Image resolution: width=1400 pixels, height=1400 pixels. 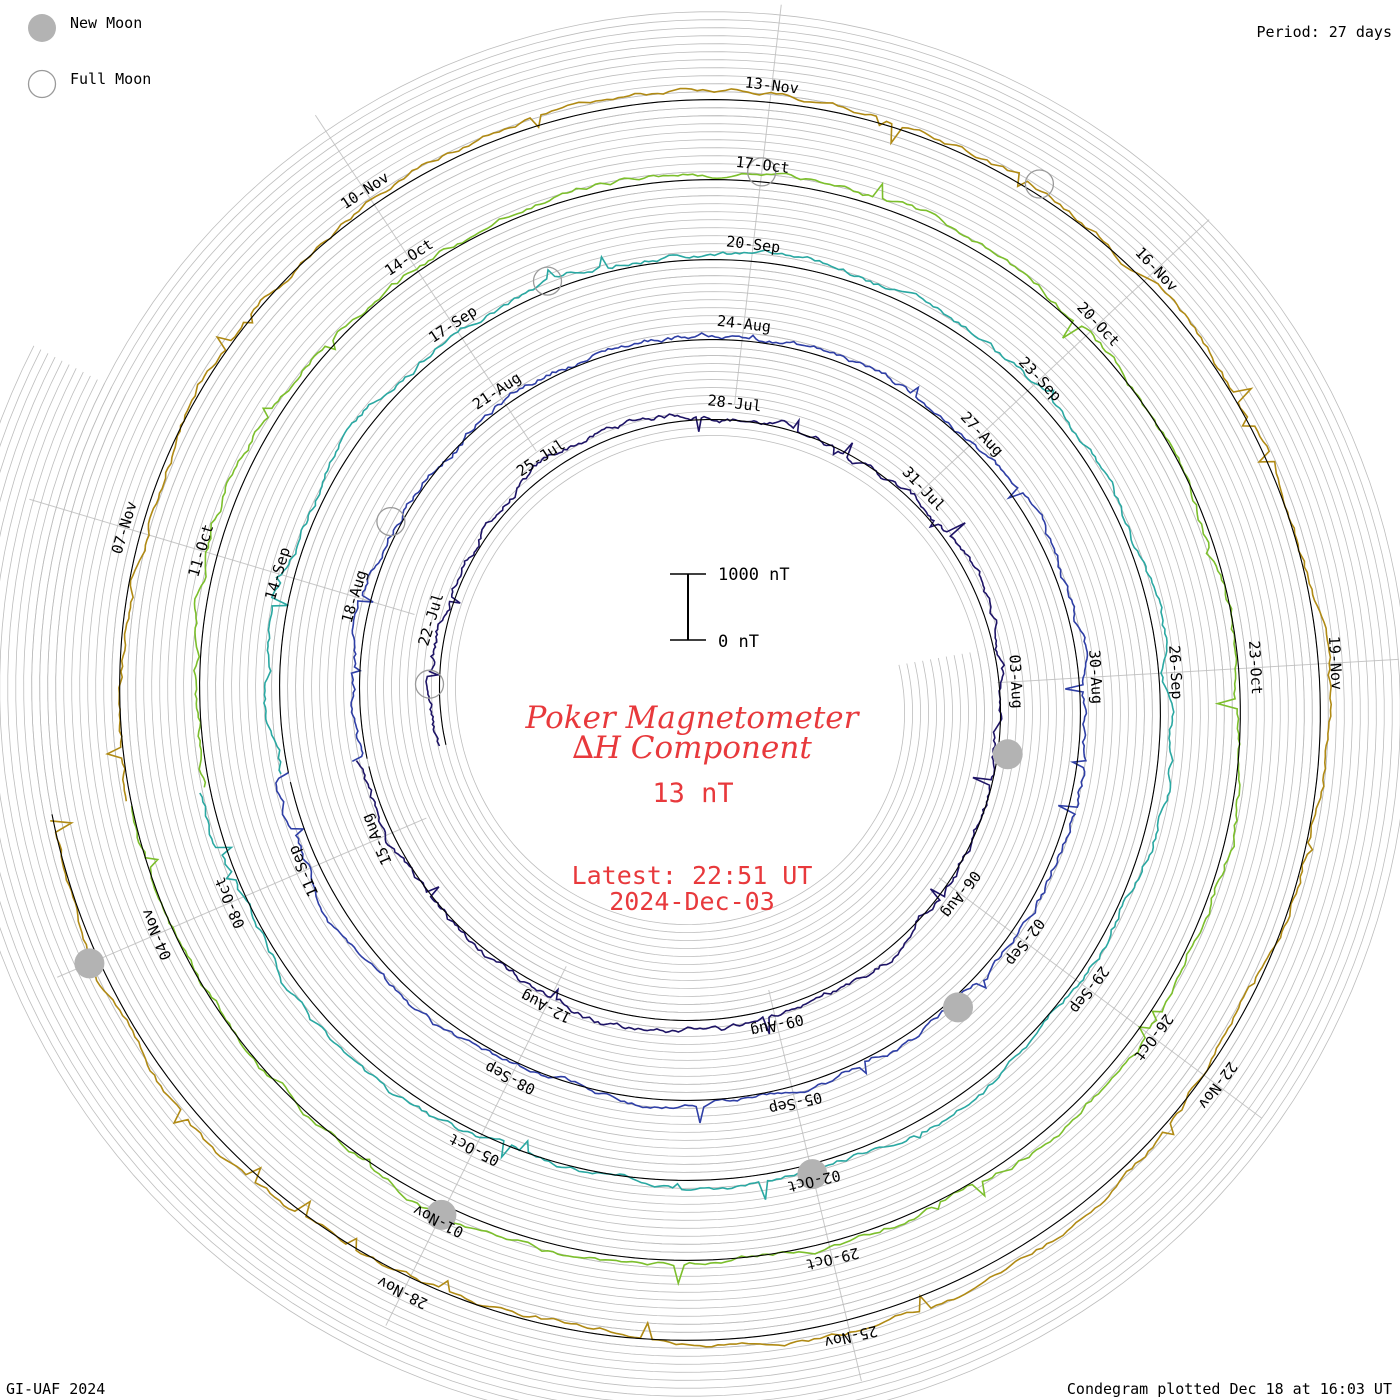 What do you see at coordinates (377, 839) in the screenshot?
I see `date-label: 15-Aug` at bounding box center [377, 839].